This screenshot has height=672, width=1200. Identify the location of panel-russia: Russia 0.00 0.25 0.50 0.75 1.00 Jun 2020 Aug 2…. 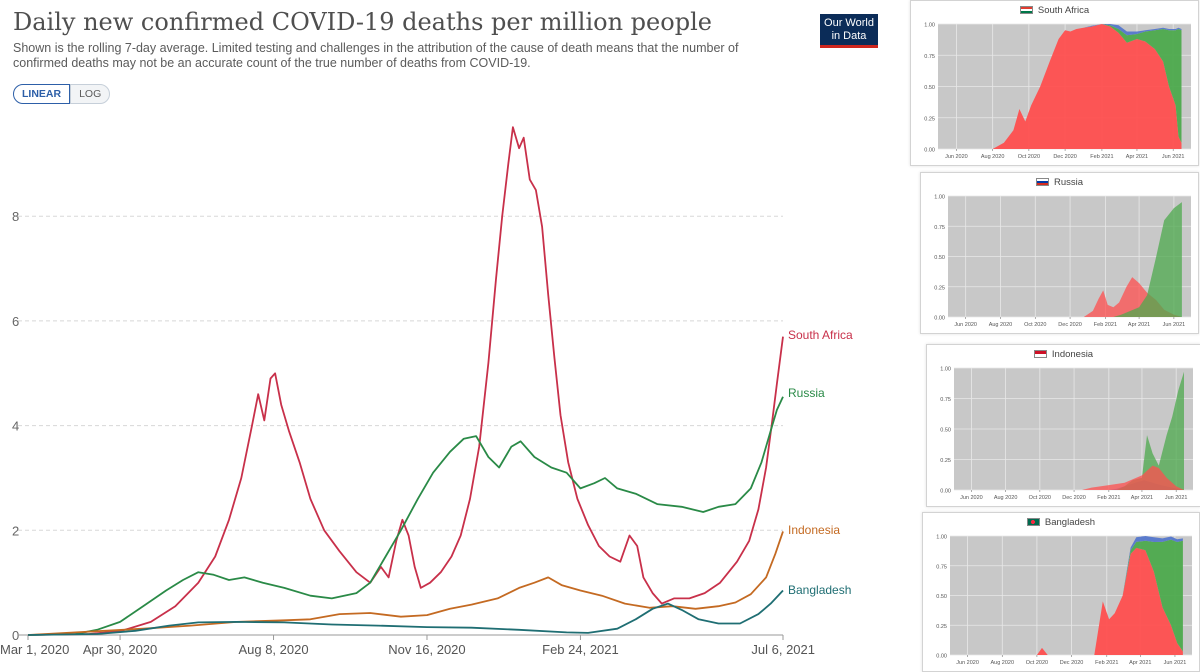
(1059, 253).